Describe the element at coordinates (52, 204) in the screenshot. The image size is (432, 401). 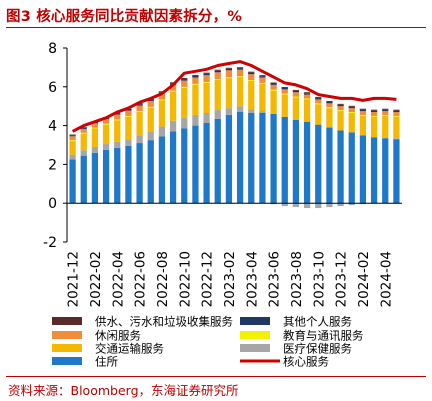
I see `y-tick-label: 0` at that location.